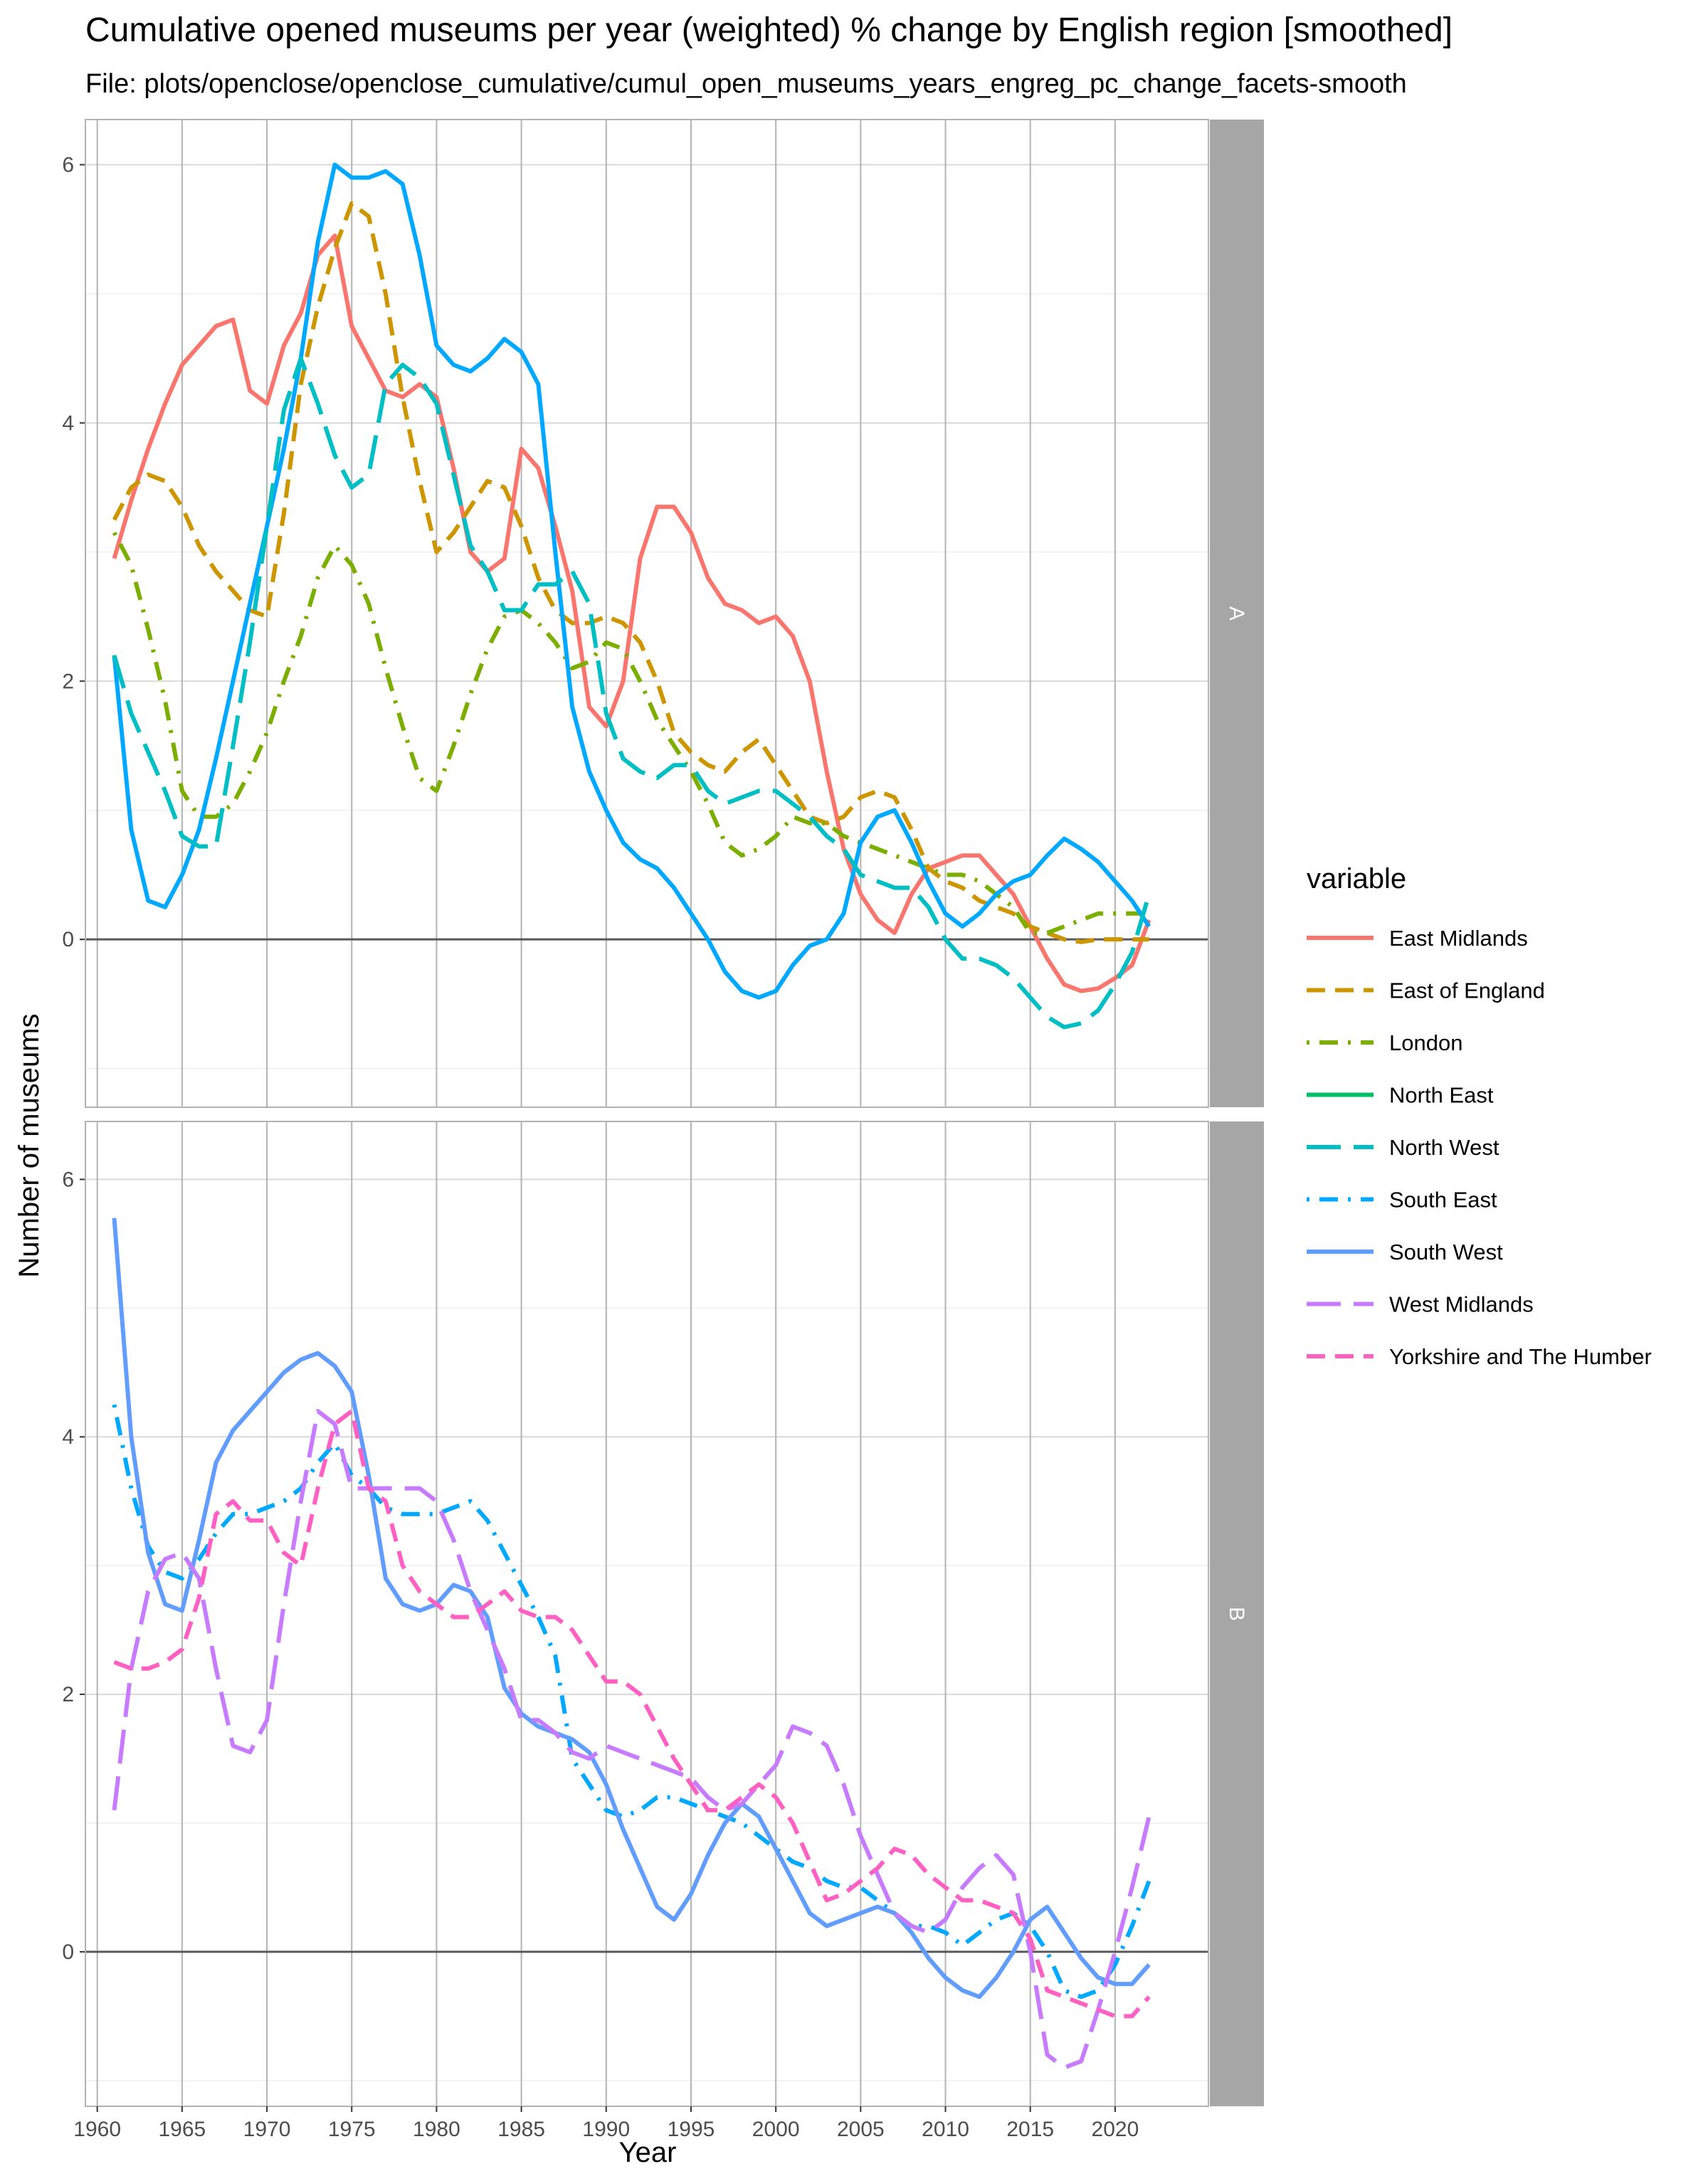  Describe the element at coordinates (29, 1145) in the screenshot. I see `y-axis-title: Number of museums` at that location.